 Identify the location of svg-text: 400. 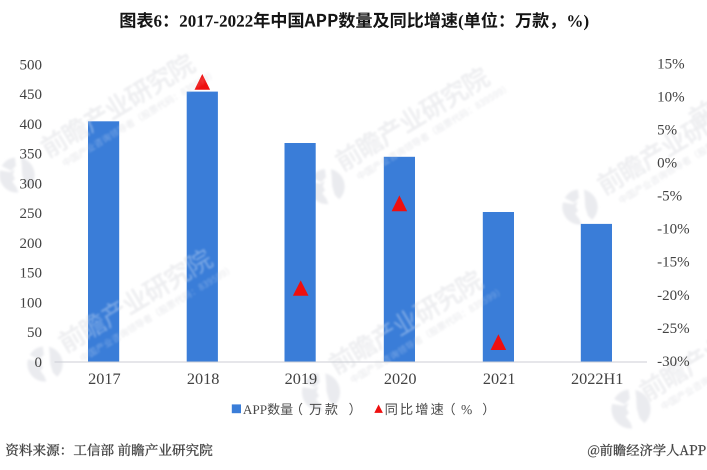
(31, 125).